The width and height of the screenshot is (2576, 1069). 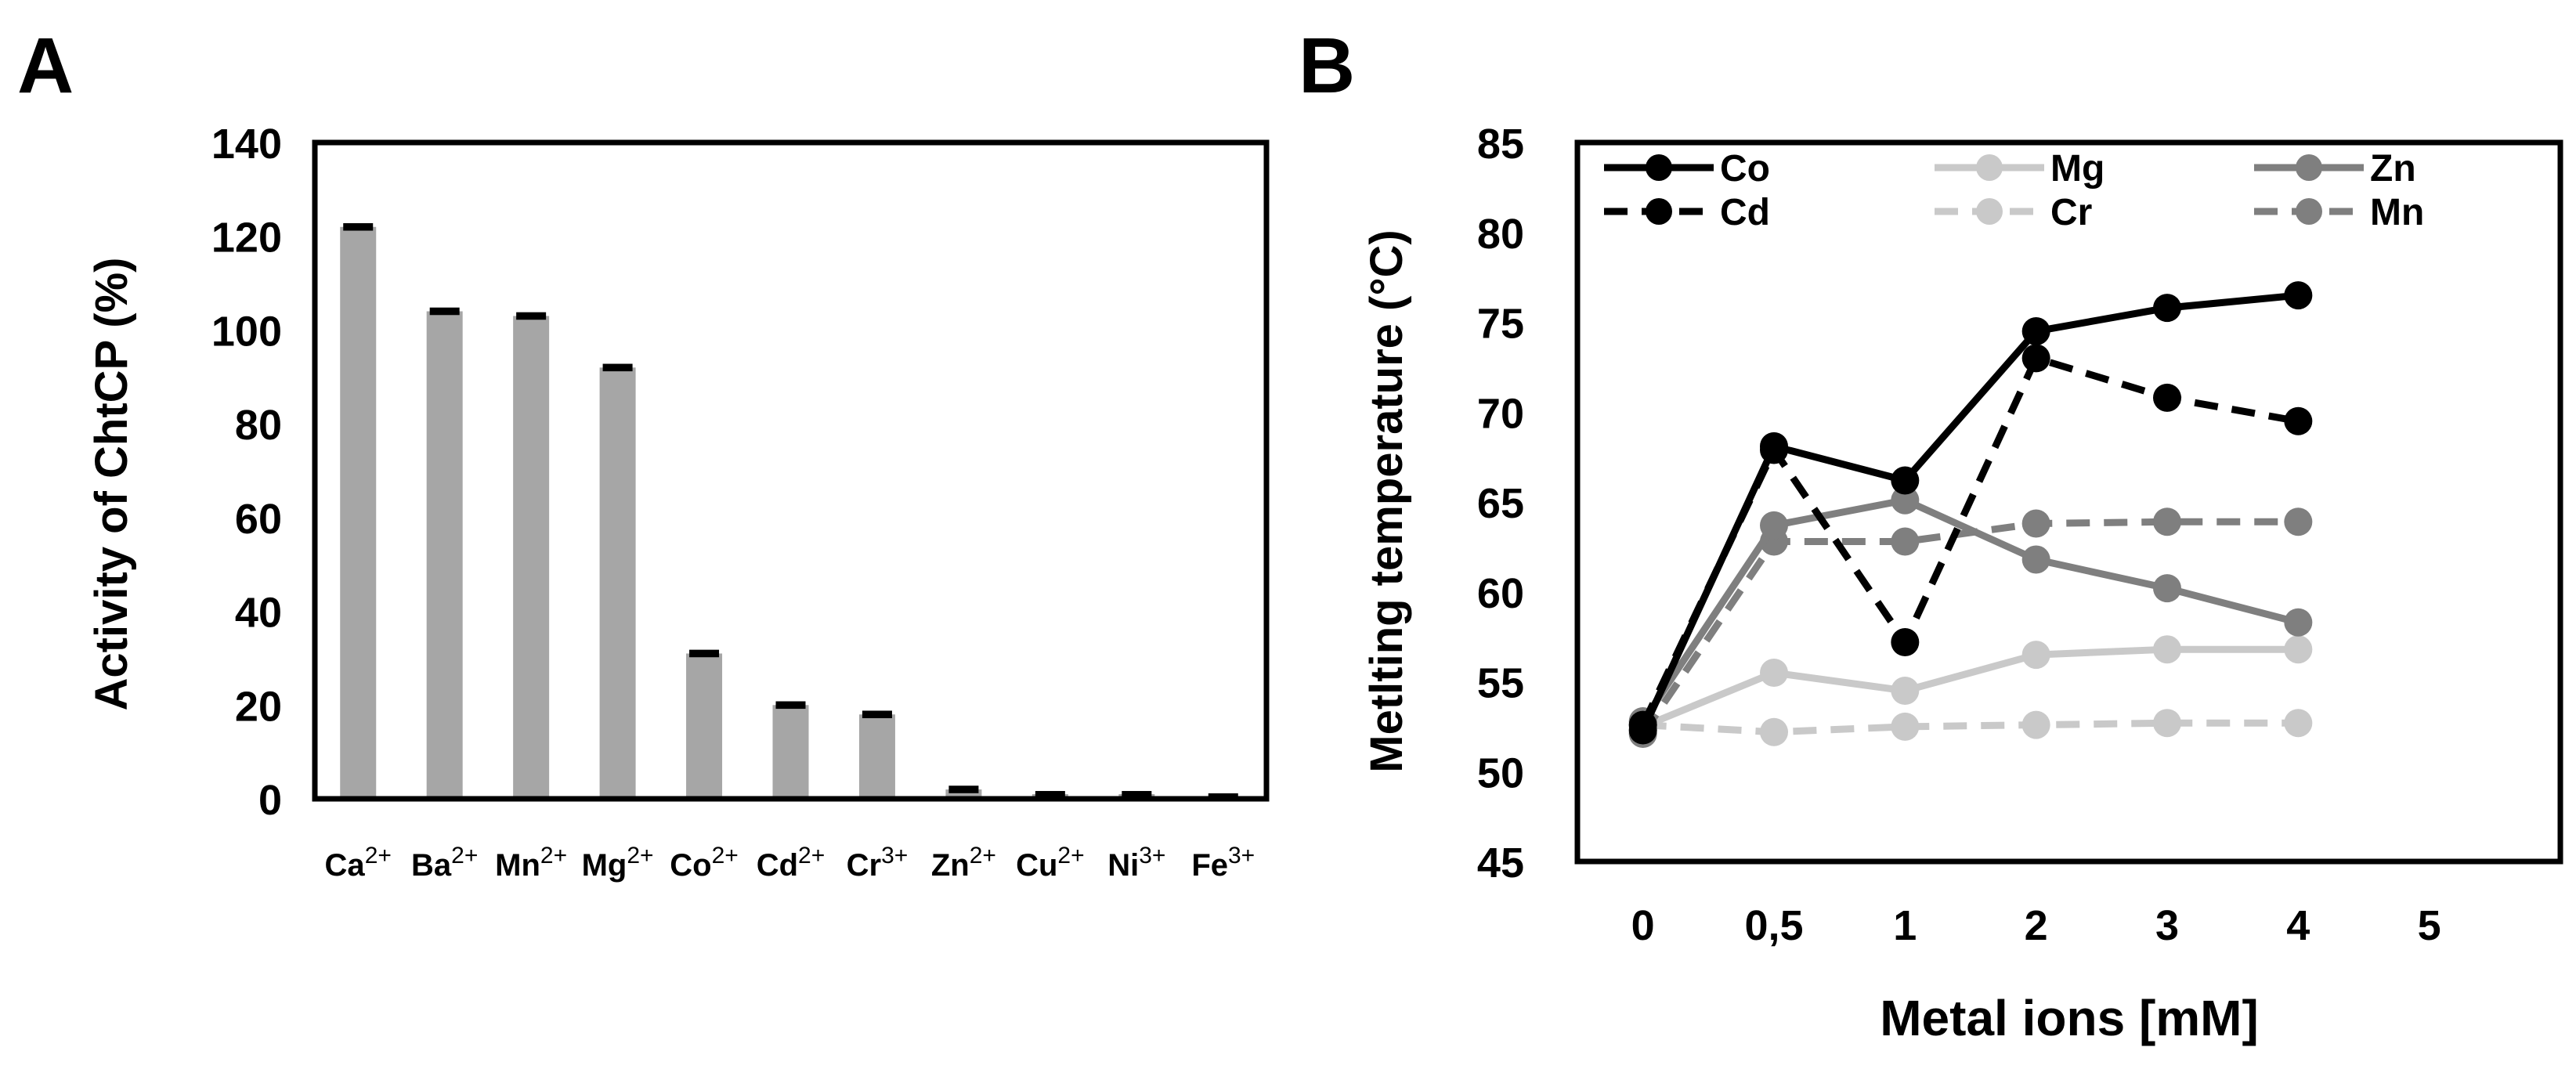 I want to click on panel-b-label: B, so click(x=1327, y=66).